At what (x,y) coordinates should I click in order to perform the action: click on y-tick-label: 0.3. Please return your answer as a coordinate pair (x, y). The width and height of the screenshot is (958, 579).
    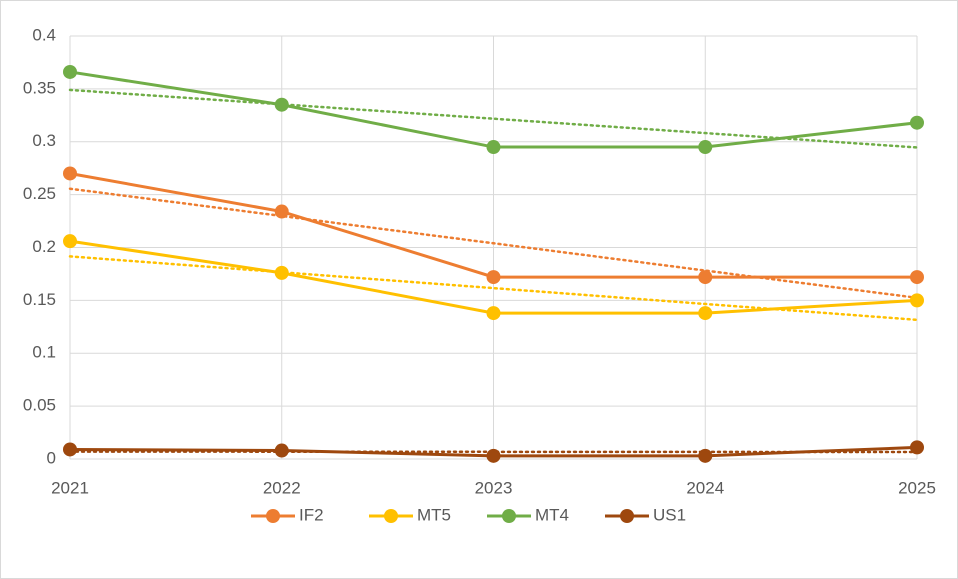
    Looking at the image, I should click on (44, 140).